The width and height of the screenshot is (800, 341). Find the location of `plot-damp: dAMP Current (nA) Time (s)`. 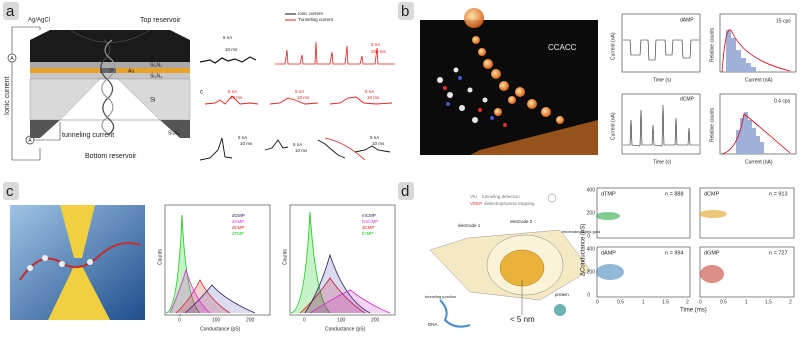

plot-damp: dAMP Current (nA) Time (s) is located at coordinates (655, 48).